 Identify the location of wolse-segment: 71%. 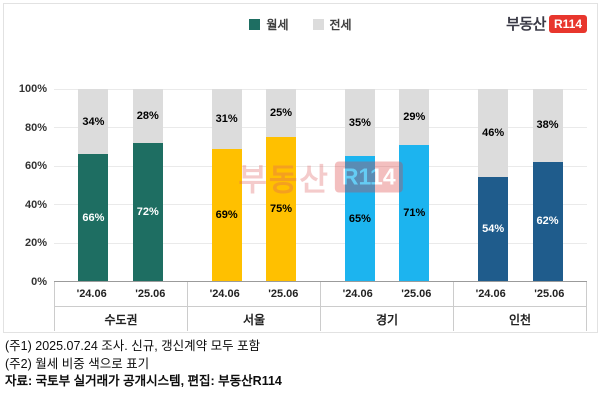
(414, 212).